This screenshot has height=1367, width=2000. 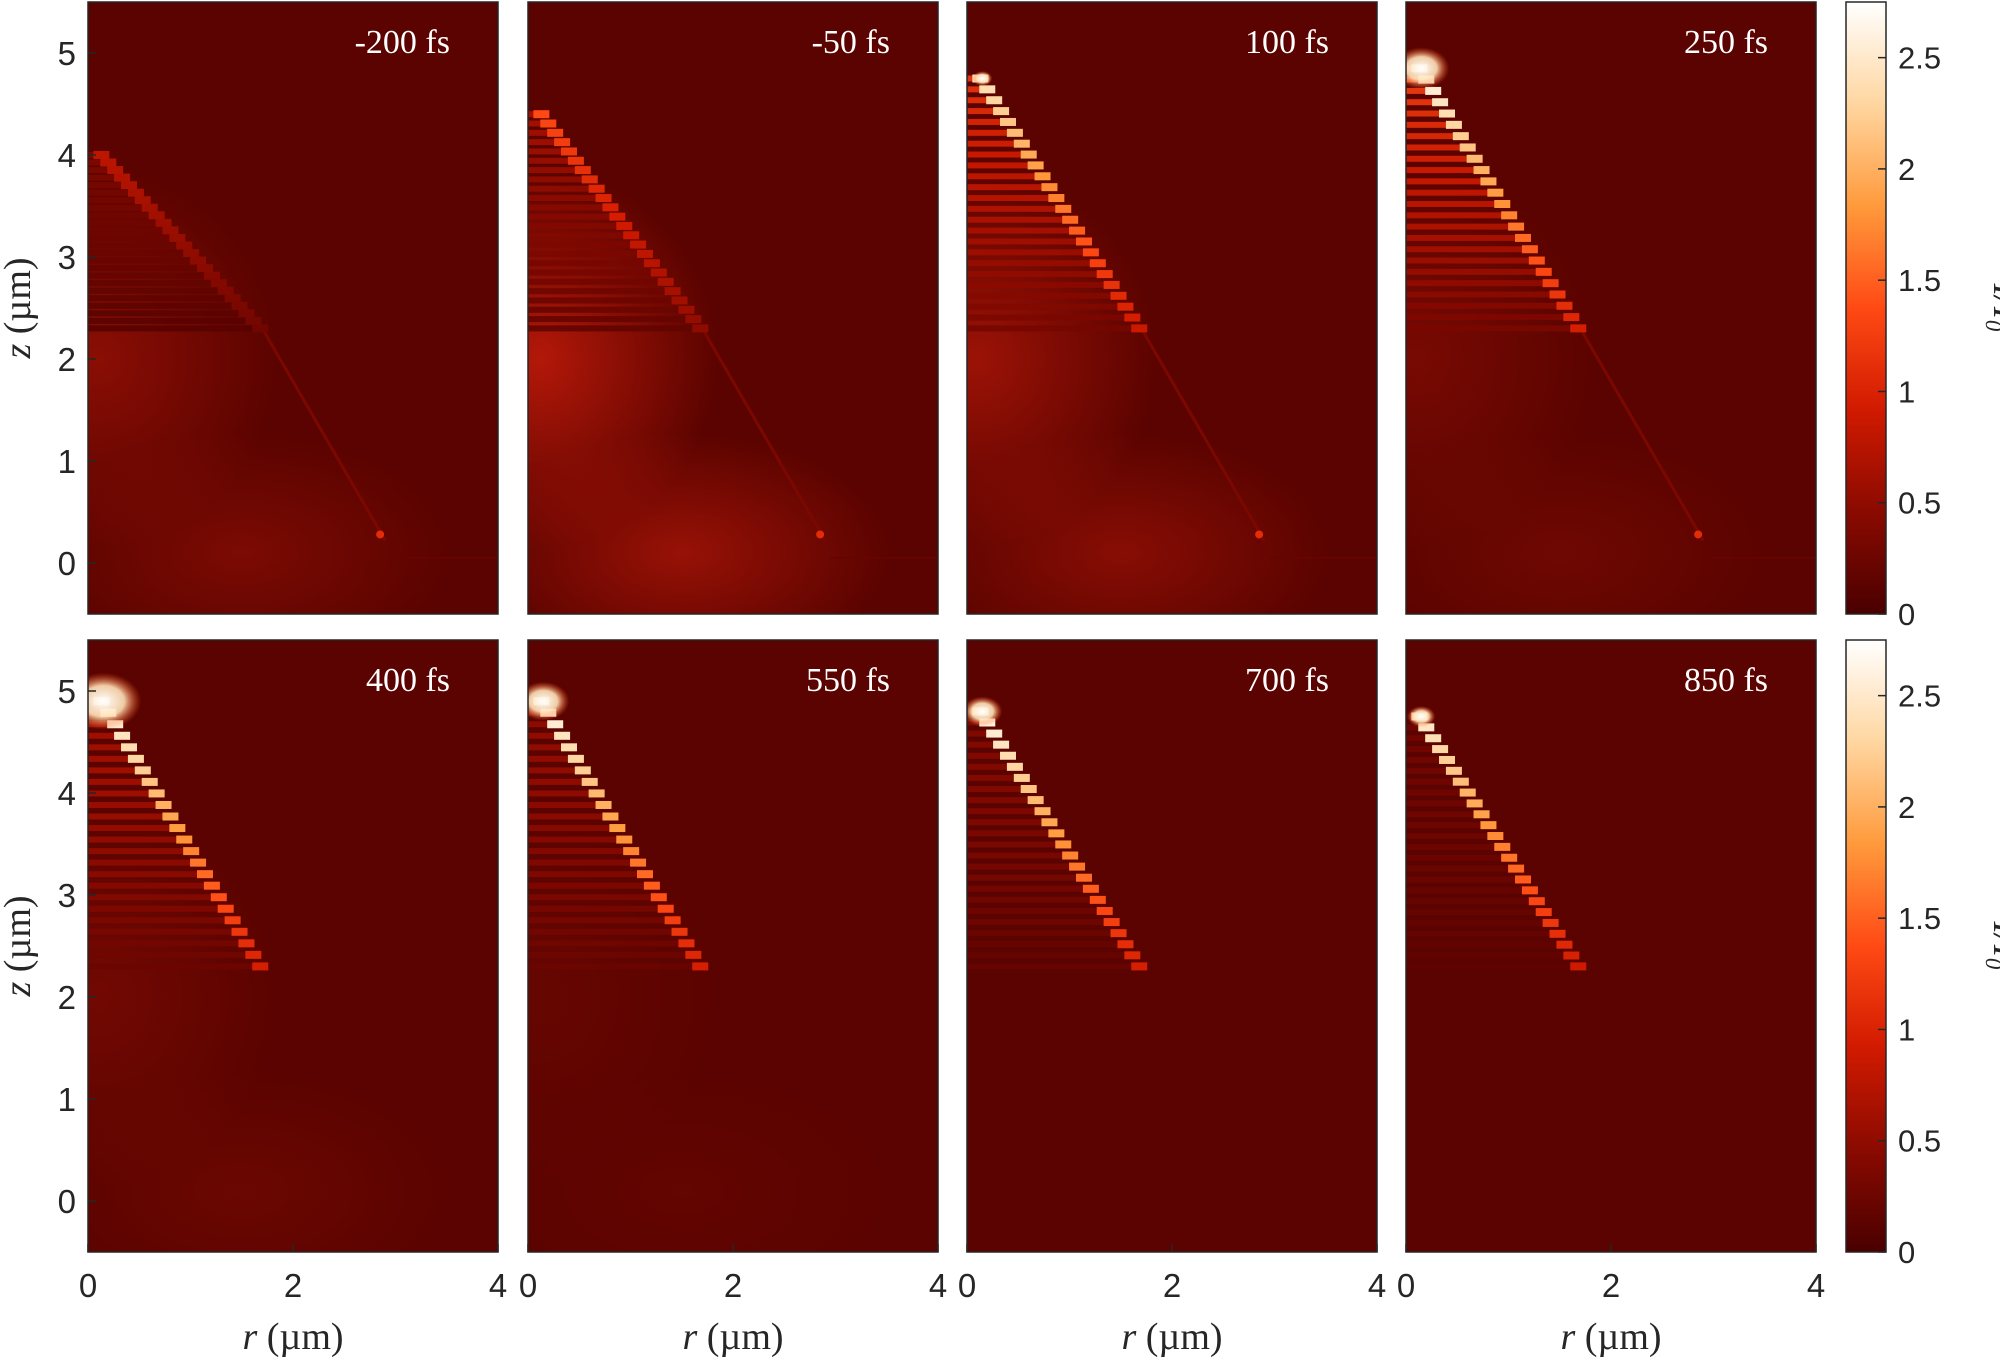 What do you see at coordinates (1172, 946) in the screenshot?
I see `heatmap-panel: 700 fs` at bounding box center [1172, 946].